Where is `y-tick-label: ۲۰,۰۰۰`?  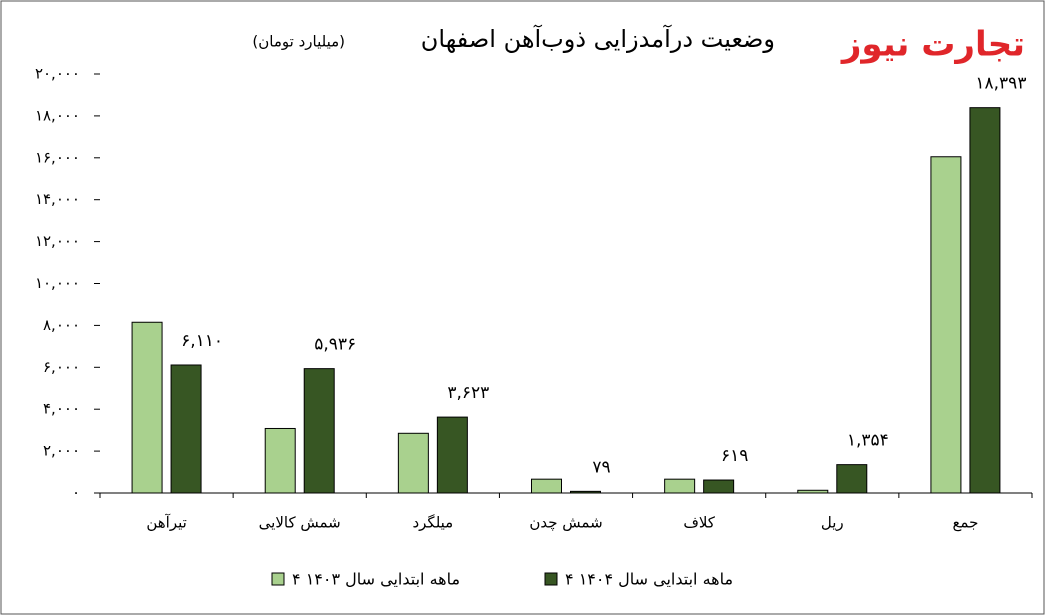 y-tick-label: ۲۰,۰۰۰ is located at coordinates (57, 74).